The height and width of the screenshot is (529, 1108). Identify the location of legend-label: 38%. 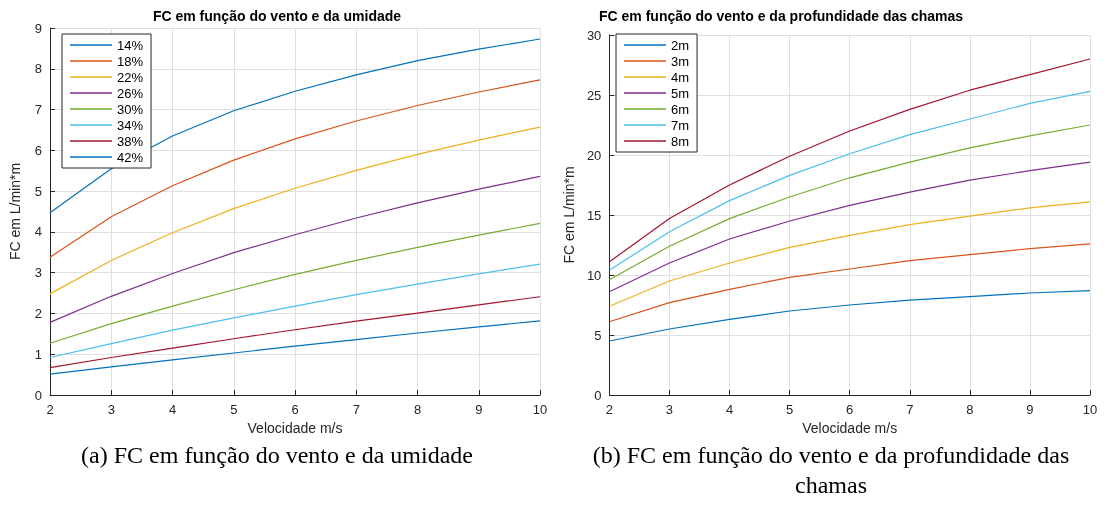
(130, 141).